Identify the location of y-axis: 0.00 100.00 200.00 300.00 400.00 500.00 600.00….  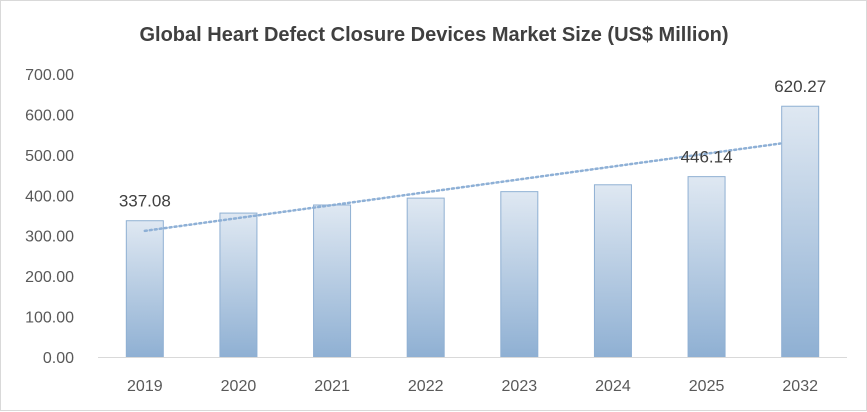
(49, 217).